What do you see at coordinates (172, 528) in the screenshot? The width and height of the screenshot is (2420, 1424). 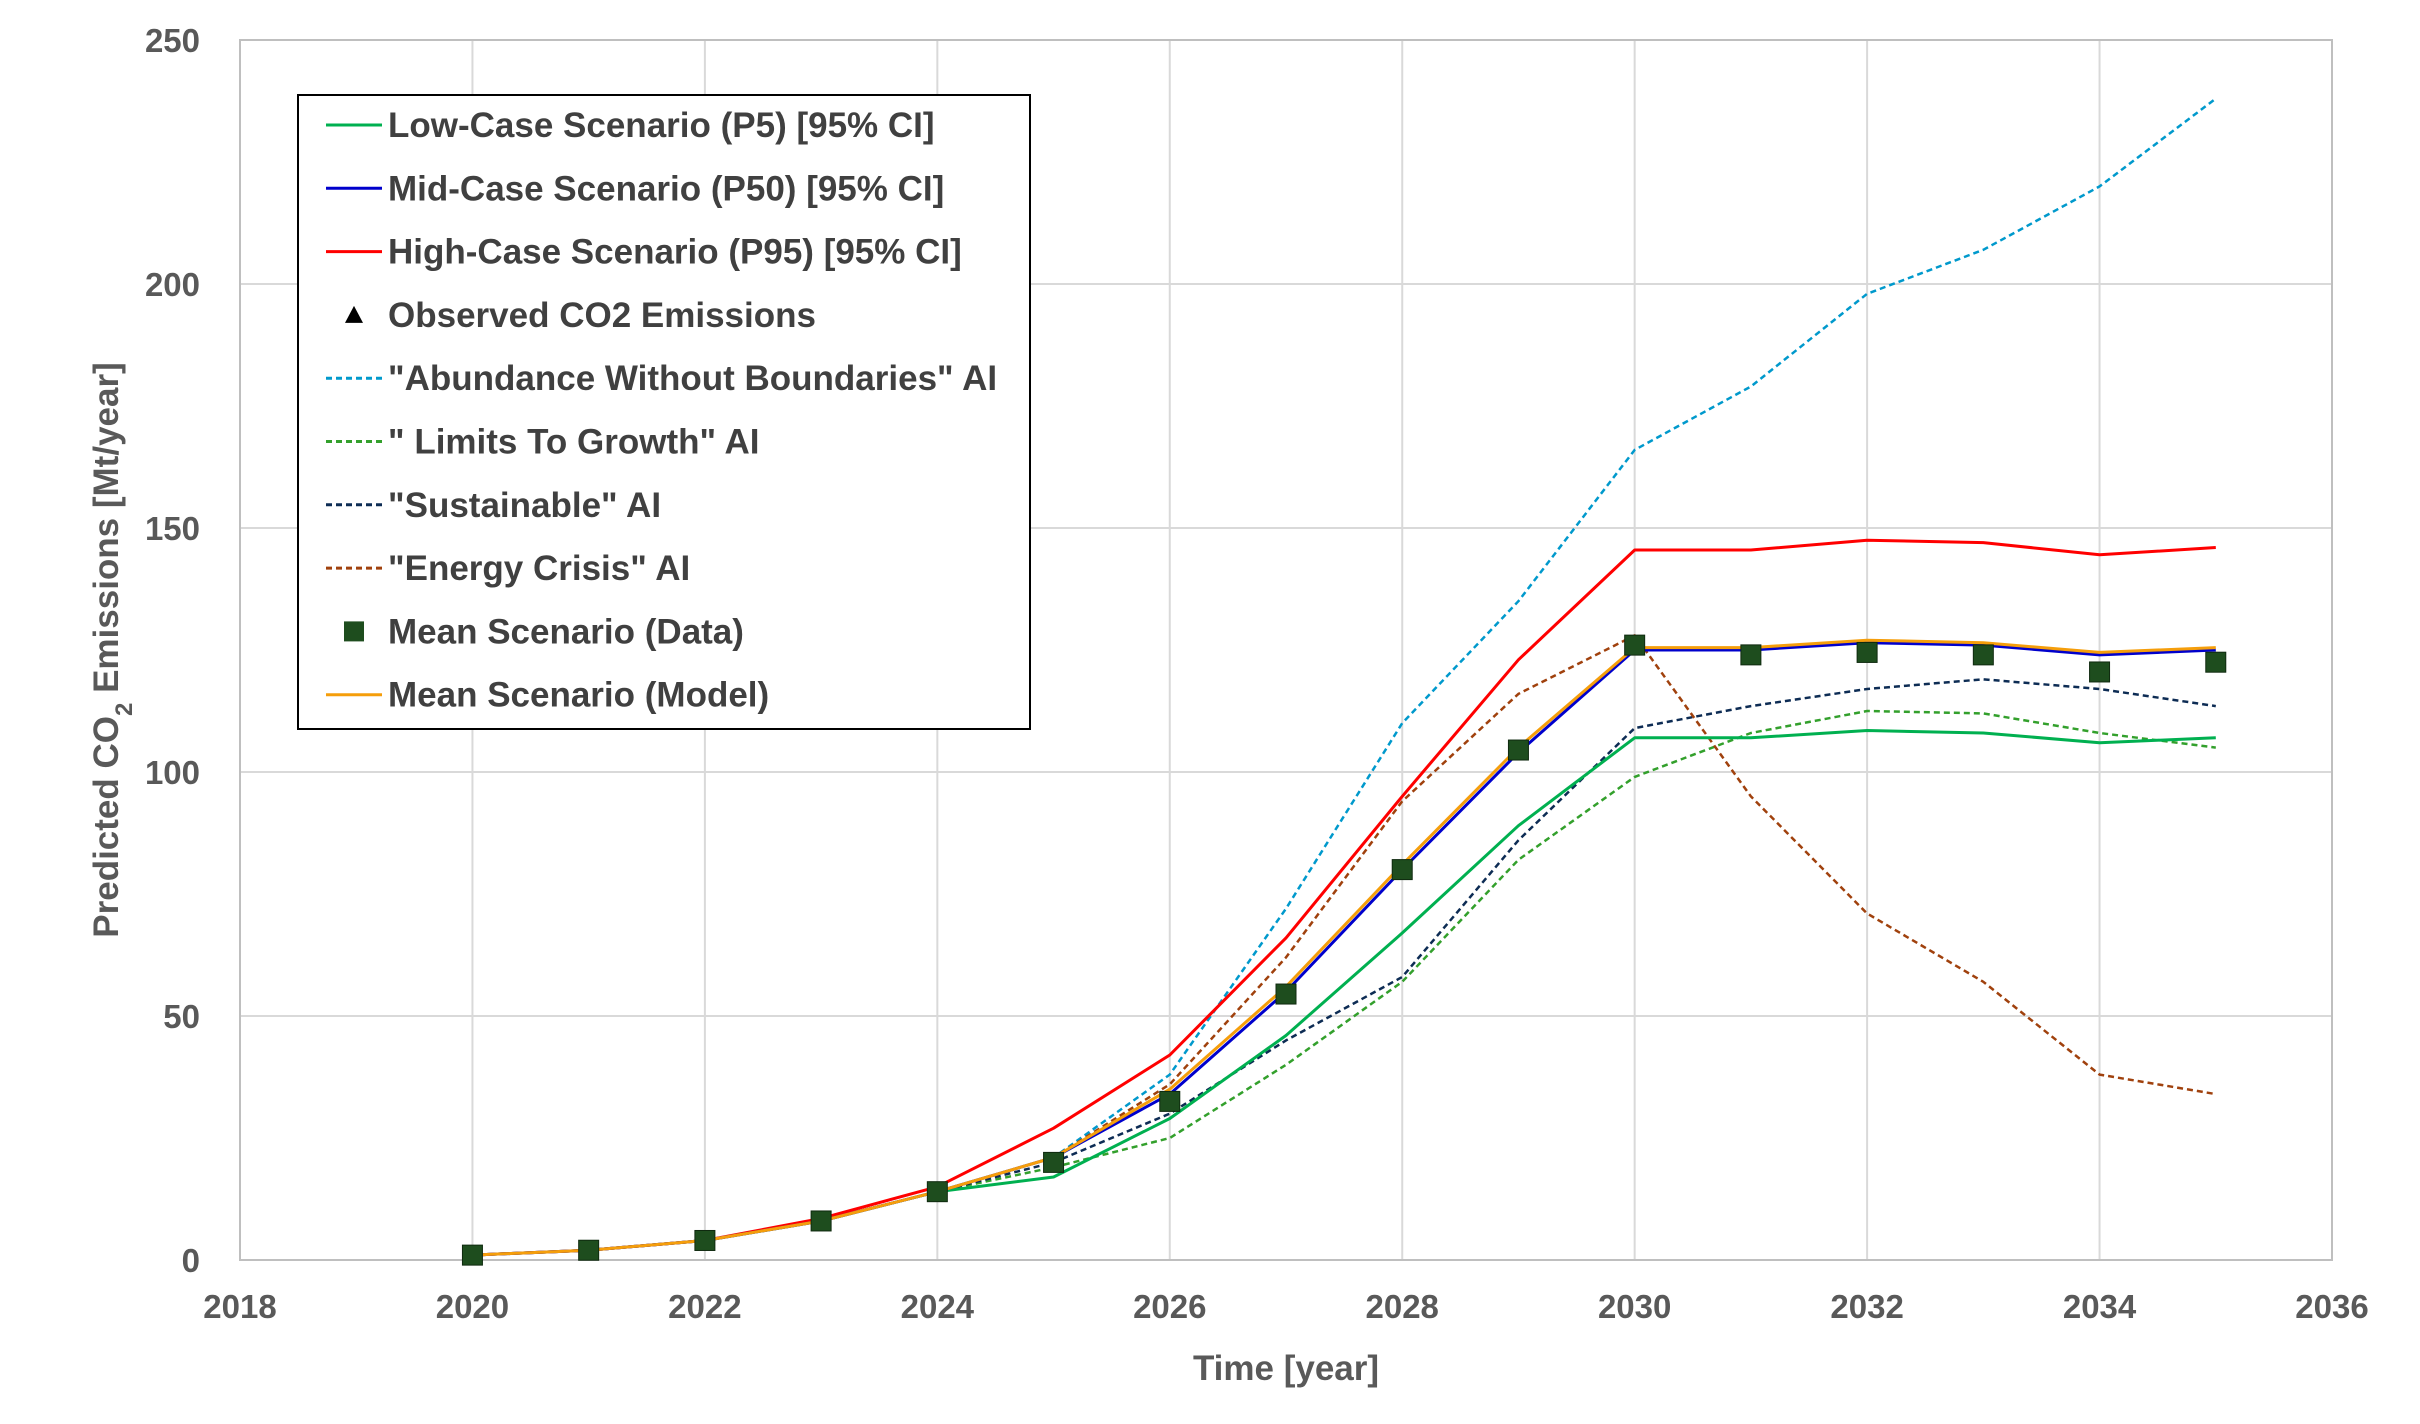 I see `y-tick-label: 150` at bounding box center [172, 528].